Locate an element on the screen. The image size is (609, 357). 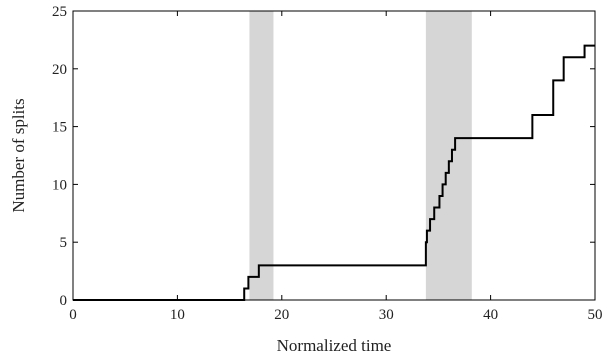
x-tick-label: 50 is located at coordinates (595, 315).